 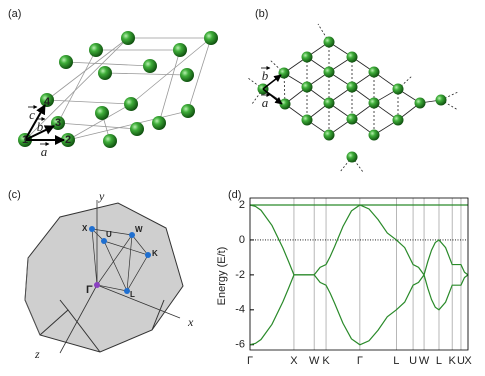 What do you see at coordinates (240, 310) in the screenshot?
I see `y-tick-label: -4` at bounding box center [240, 310].